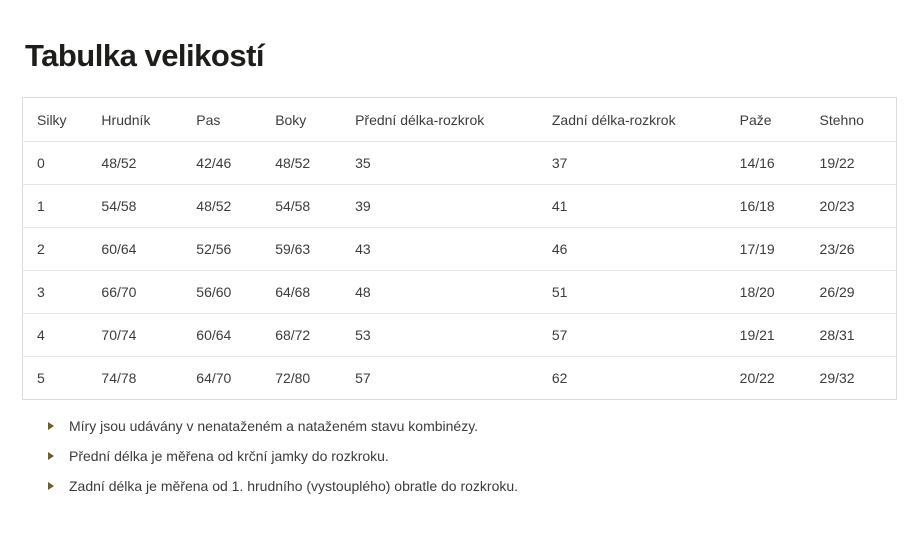  Describe the element at coordinates (631, 249) in the screenshot. I see `table-cell: 46` at that location.